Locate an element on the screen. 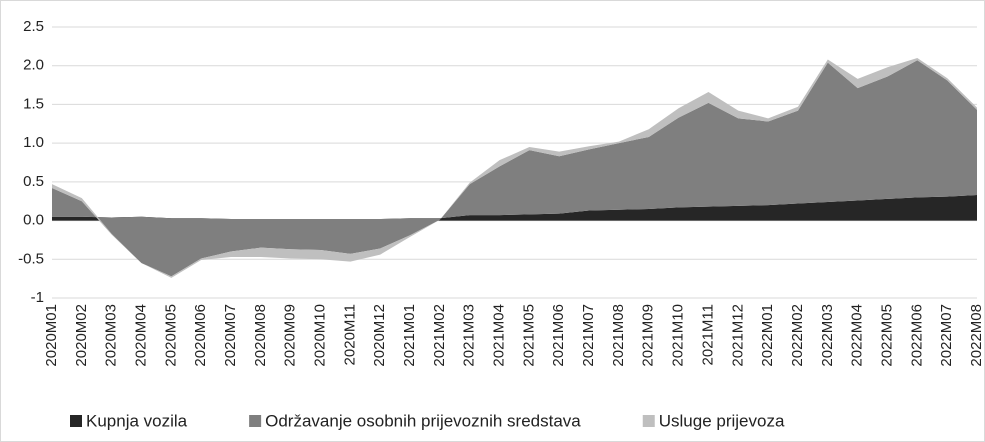 This screenshot has height=442, width=985. x-tick-label: 2022M01 is located at coordinates (767, 335).